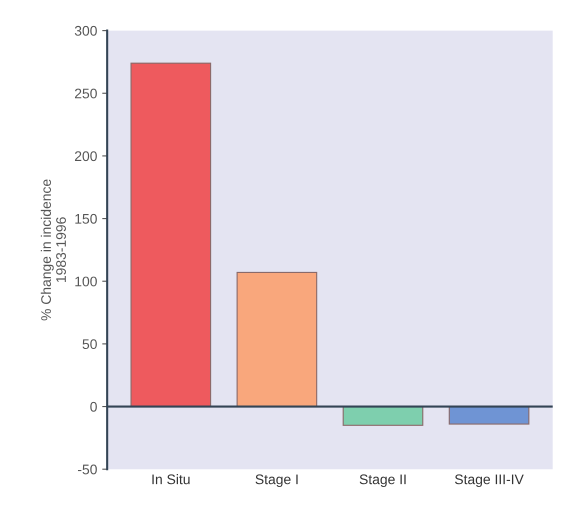  What do you see at coordinates (85, 31) in the screenshot?
I see `y-tick-label: 300` at bounding box center [85, 31].